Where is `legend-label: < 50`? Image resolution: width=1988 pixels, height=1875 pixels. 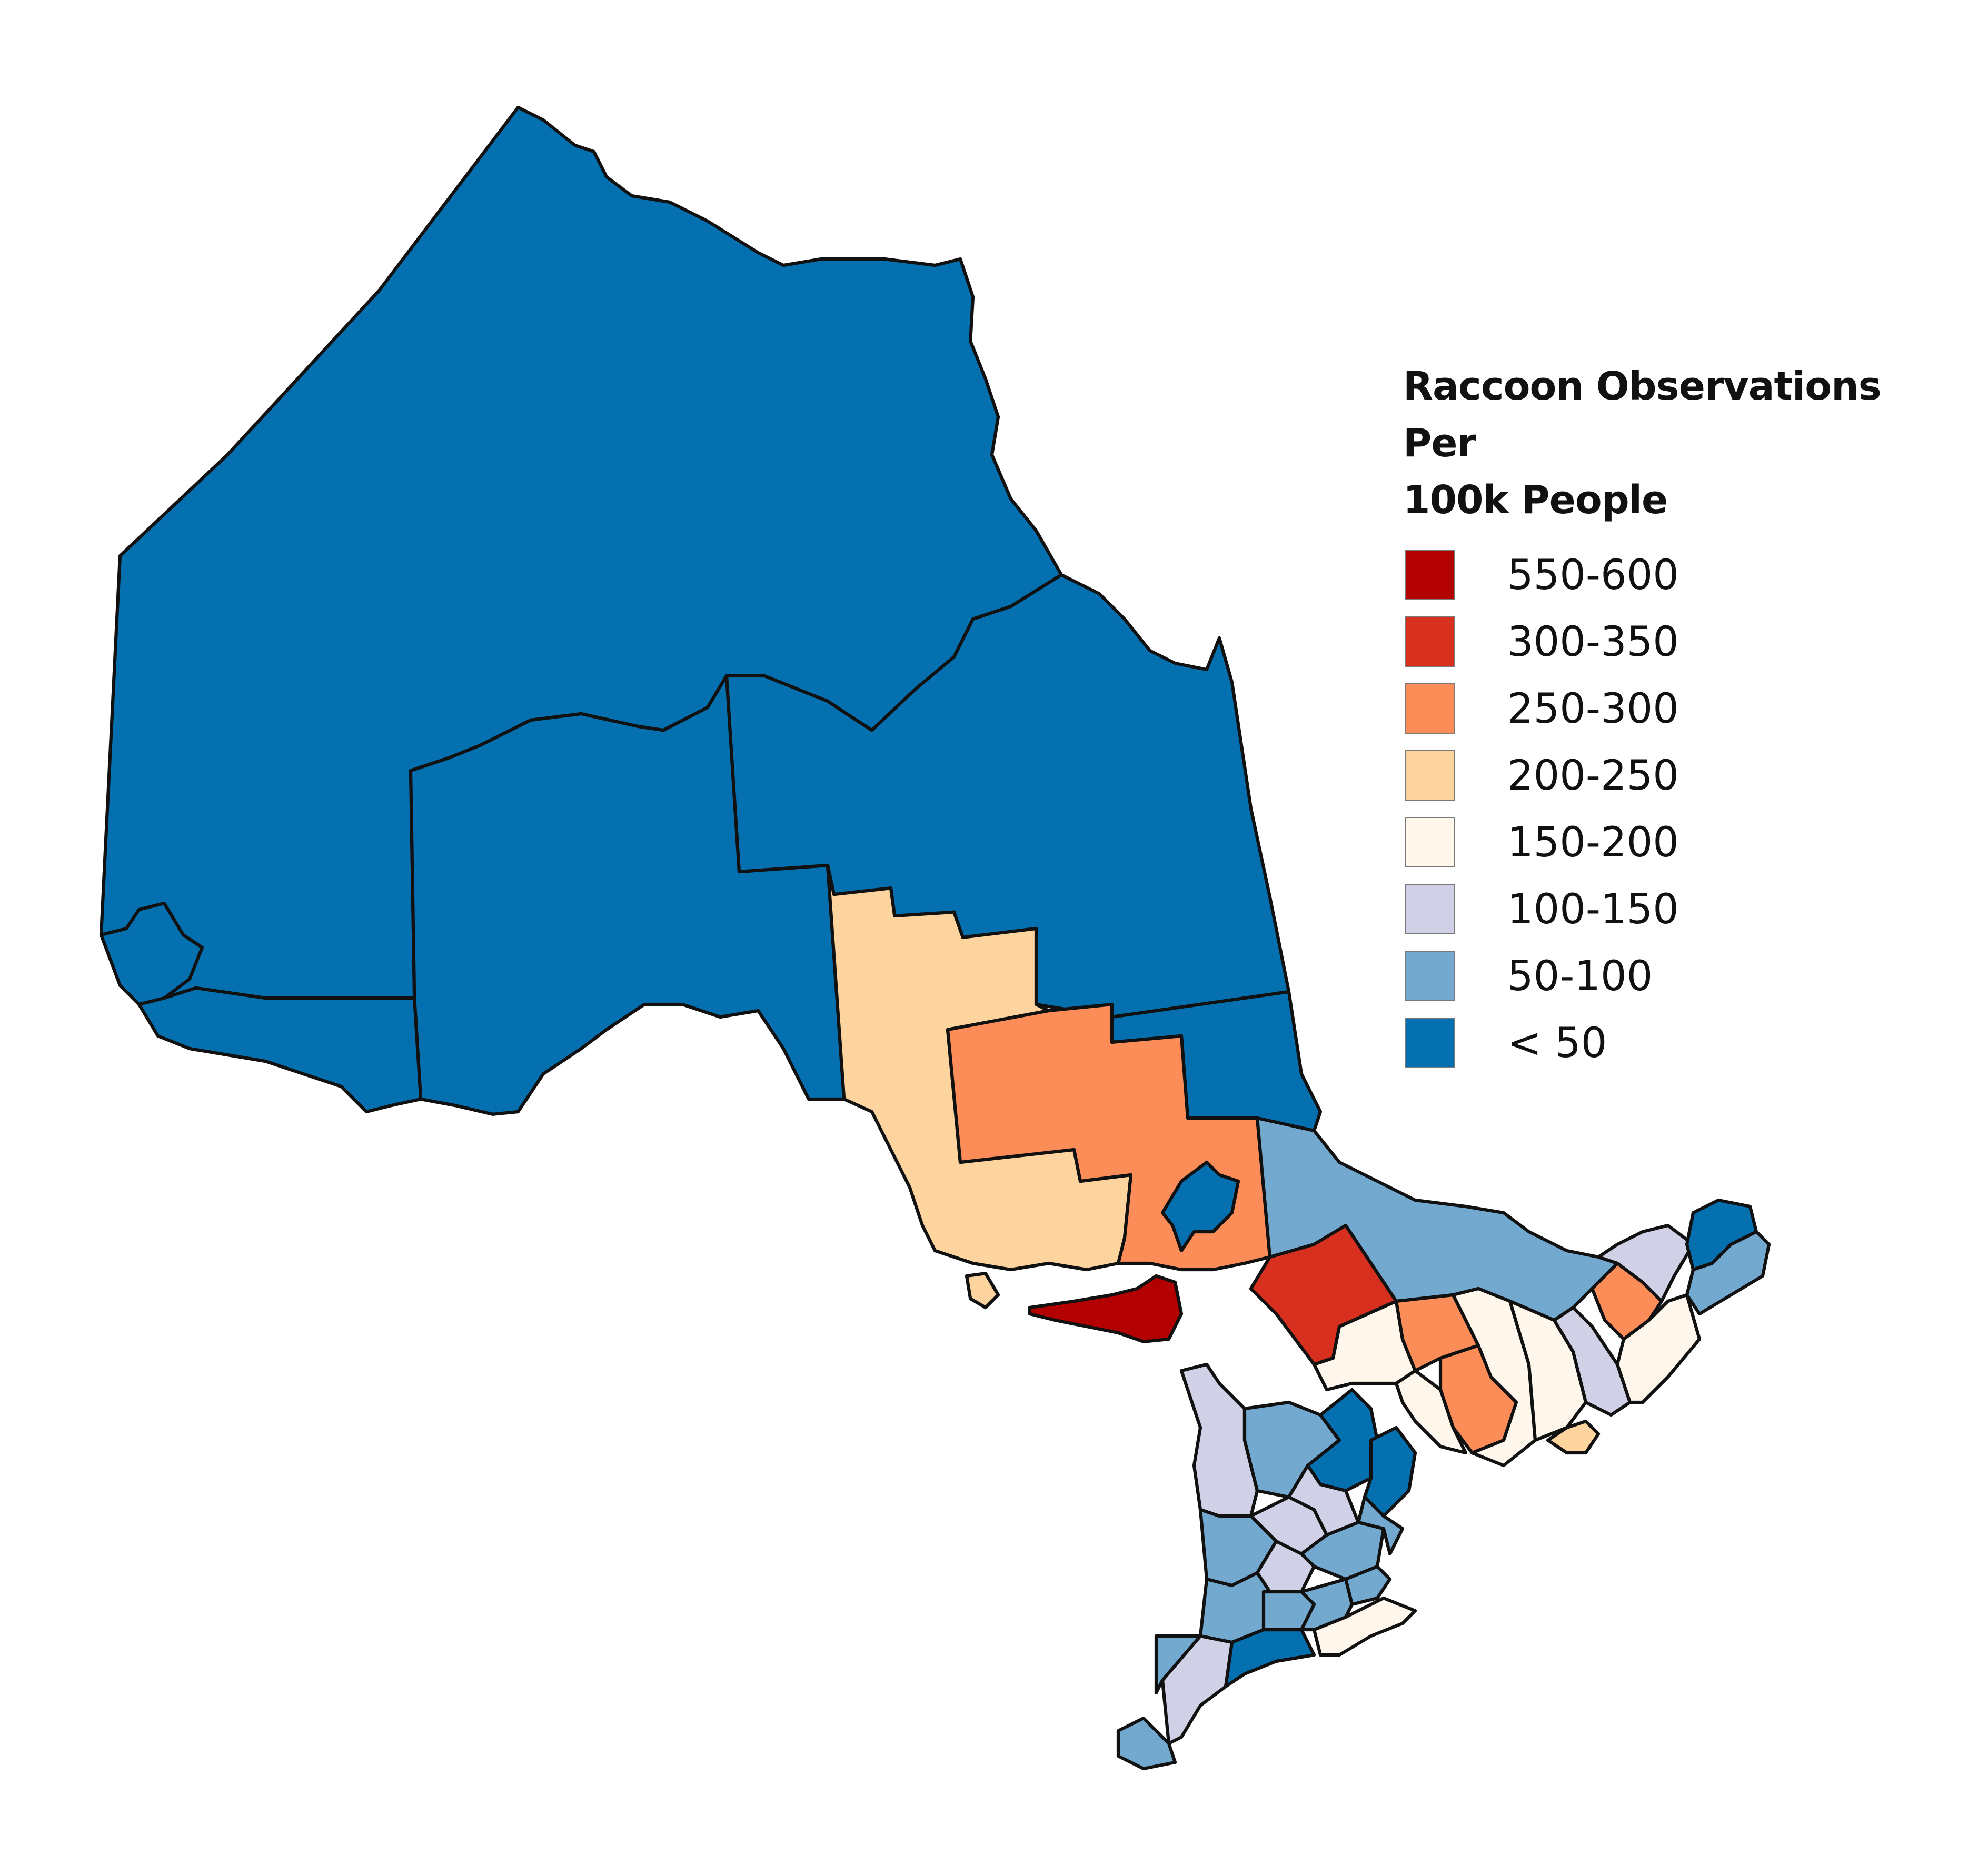 legend-label: < 50 is located at coordinates (1557, 1043).